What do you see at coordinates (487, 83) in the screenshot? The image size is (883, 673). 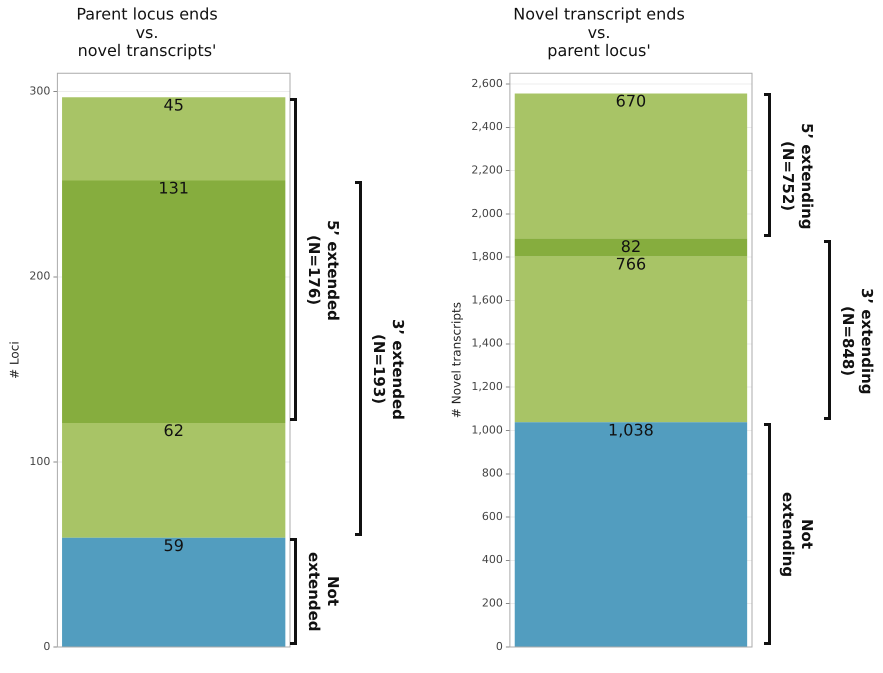 I see `y-tick-label: 2,600` at bounding box center [487, 83].